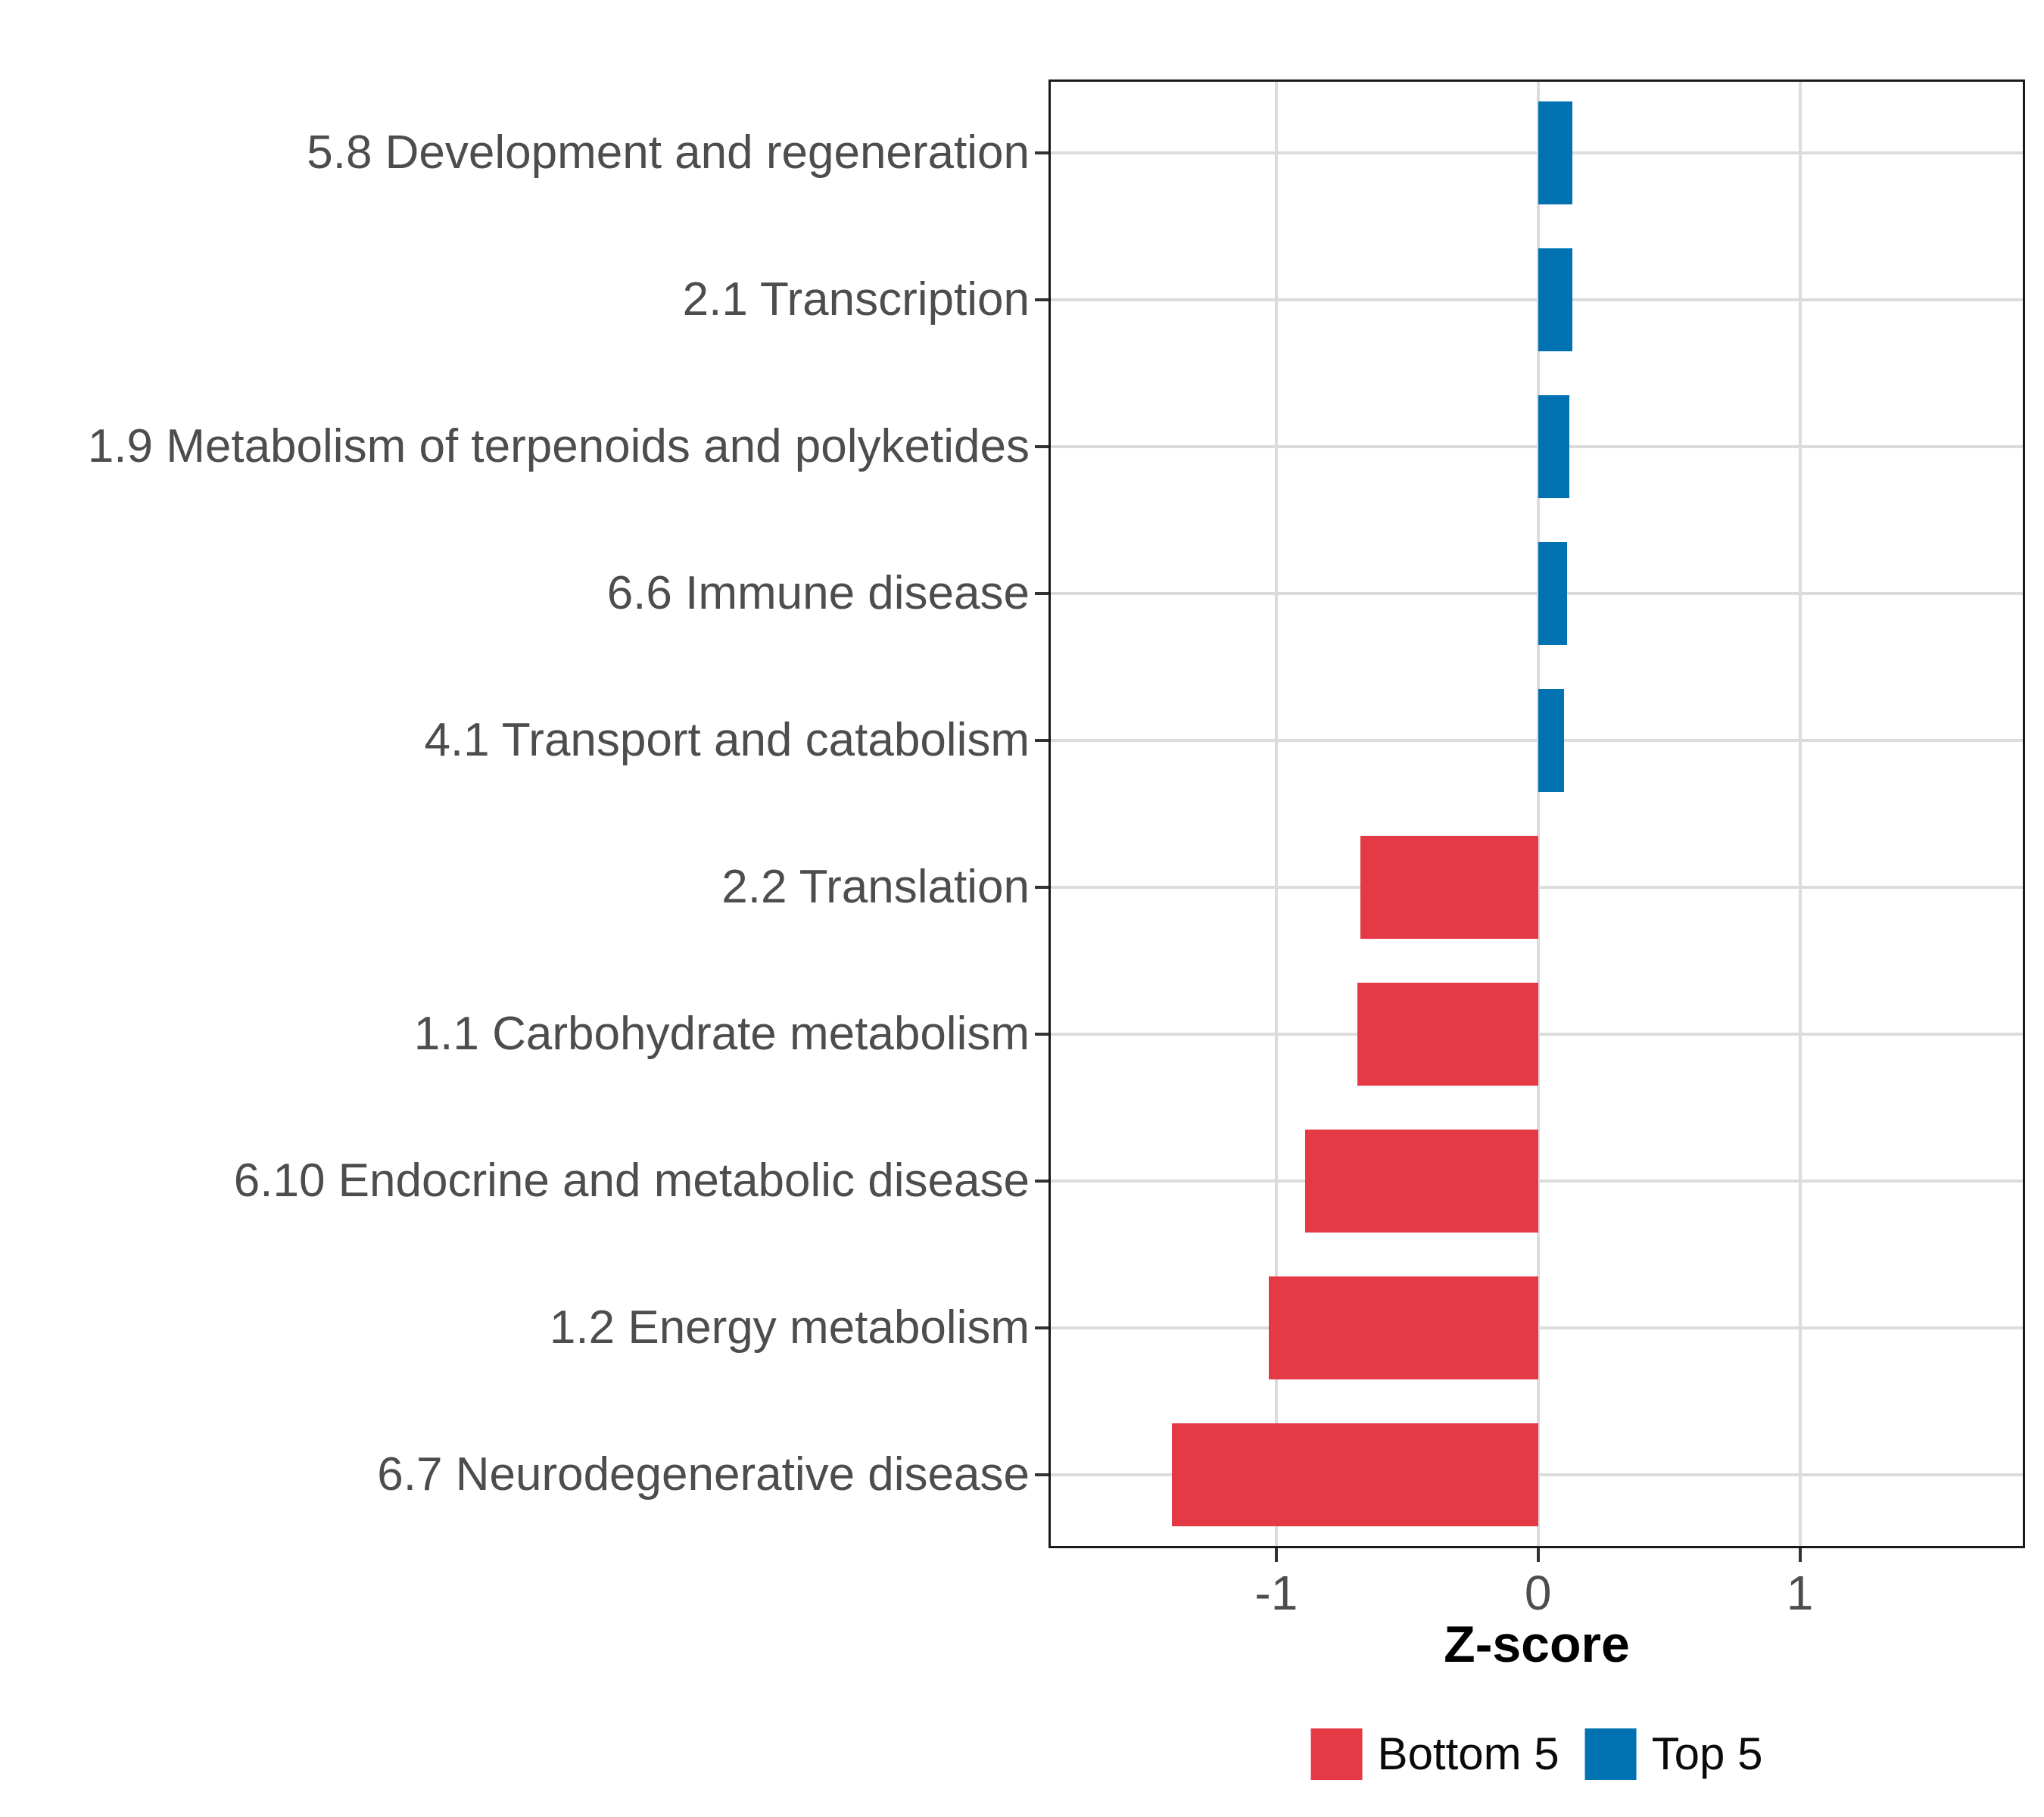  I want to click on x-tick-label: 1, so click(1800, 1593).